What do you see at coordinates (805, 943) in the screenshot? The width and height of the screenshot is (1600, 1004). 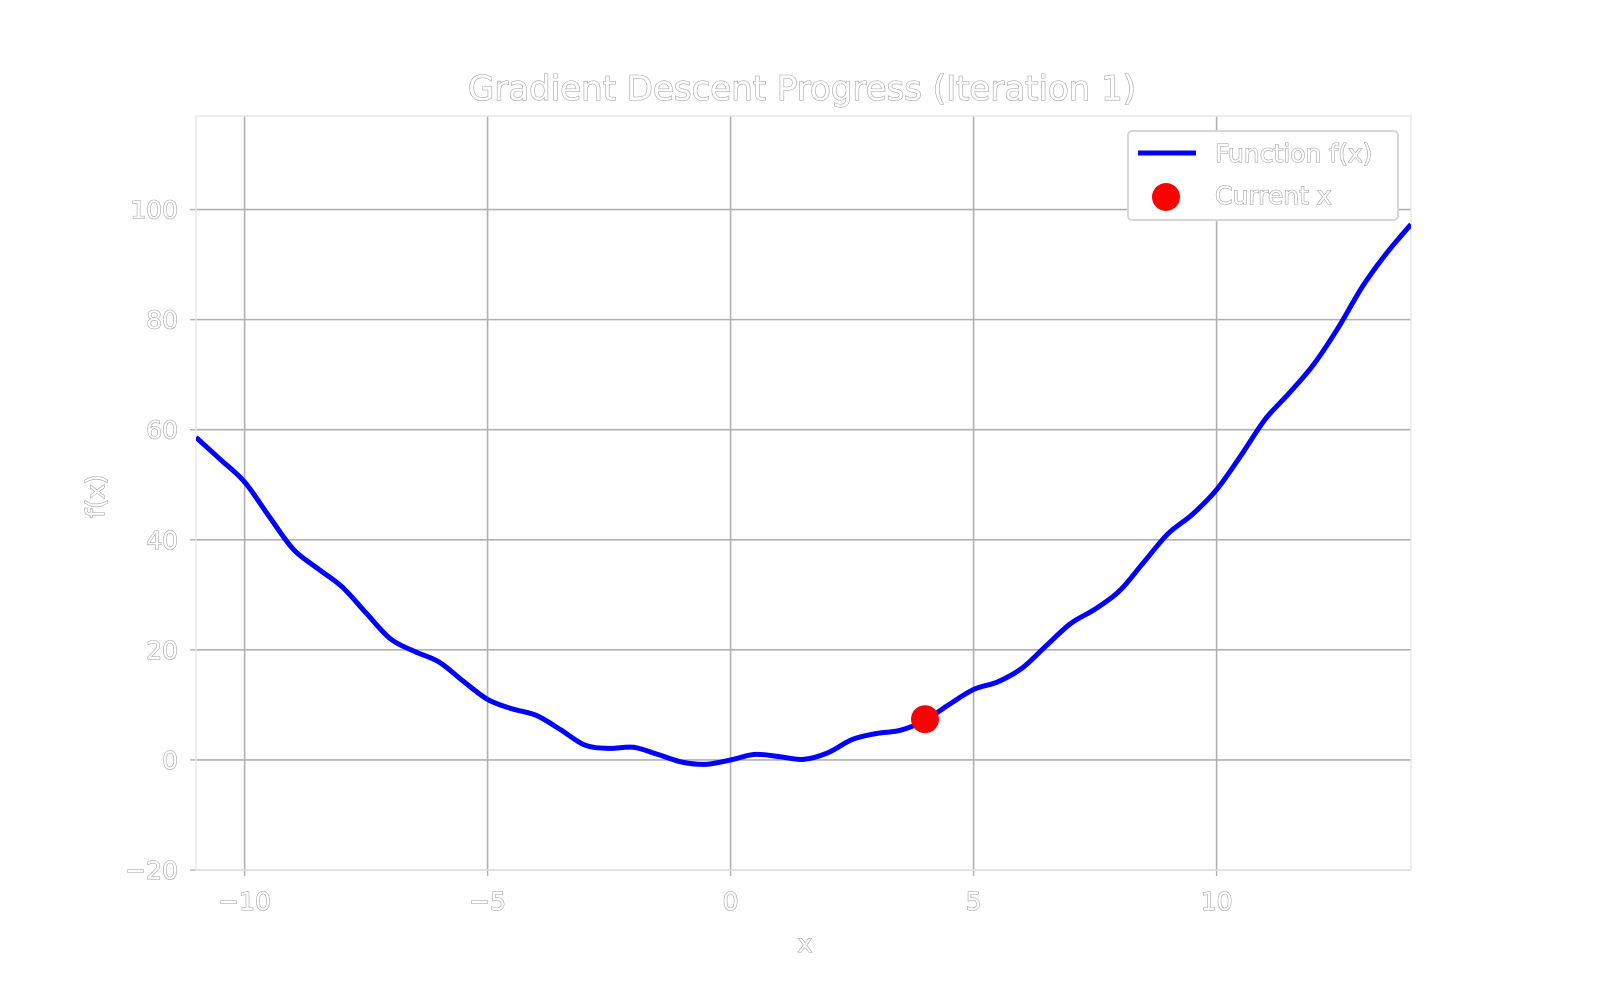 I see `x-axis-label: x` at bounding box center [805, 943].